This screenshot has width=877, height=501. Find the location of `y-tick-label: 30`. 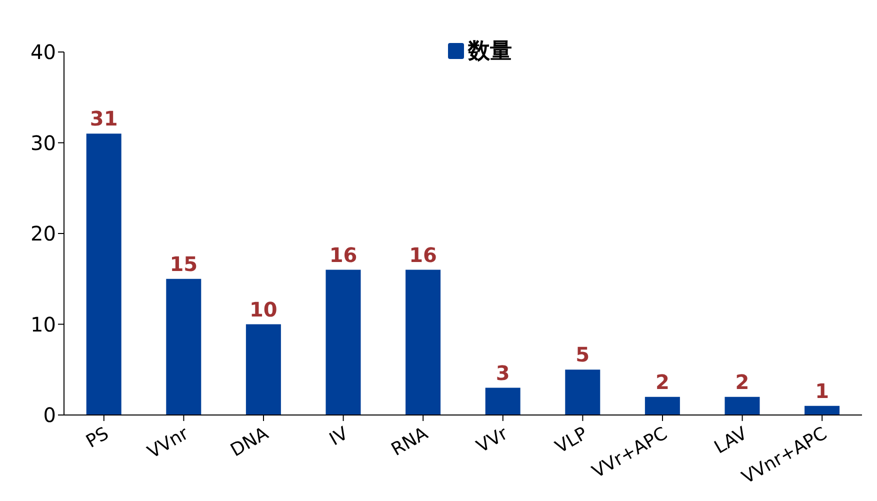

y-tick-label: 30 is located at coordinates (43, 142).